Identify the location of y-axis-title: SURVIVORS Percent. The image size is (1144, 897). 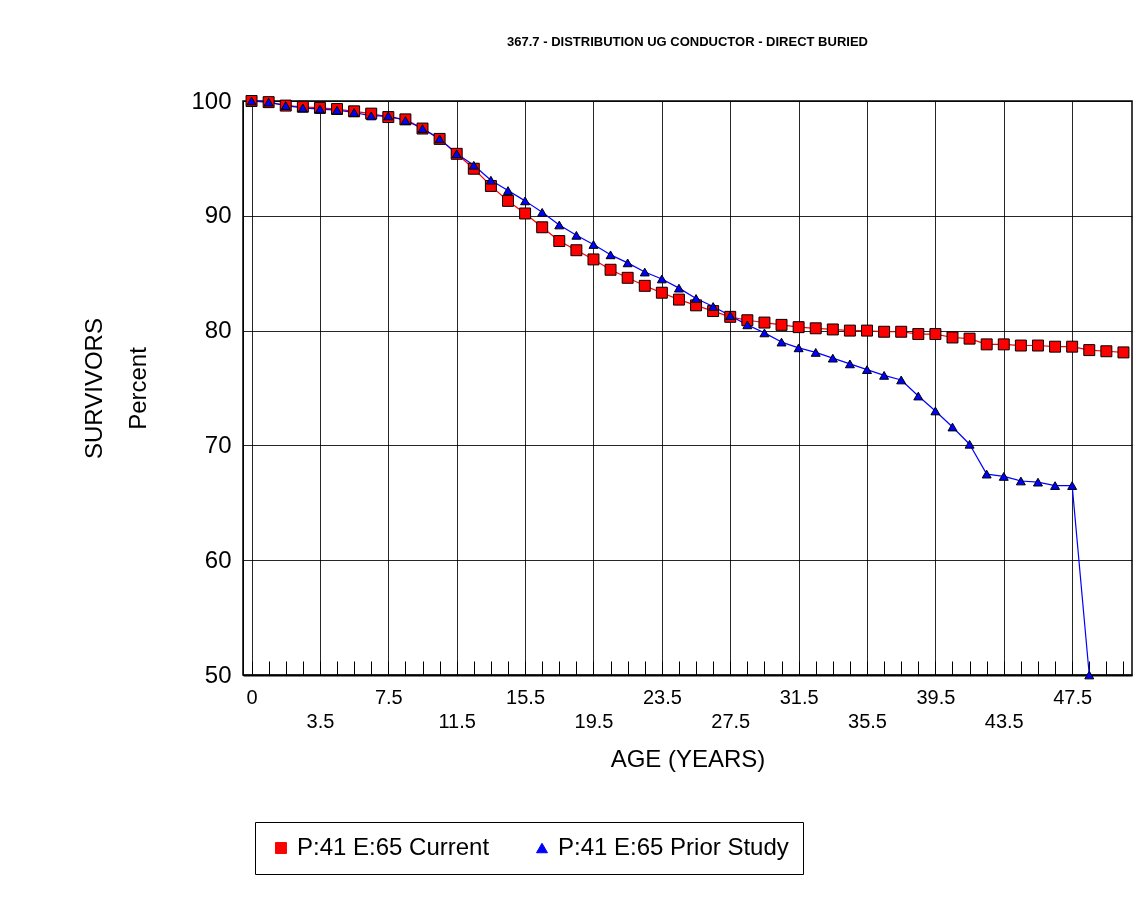
(116, 388).